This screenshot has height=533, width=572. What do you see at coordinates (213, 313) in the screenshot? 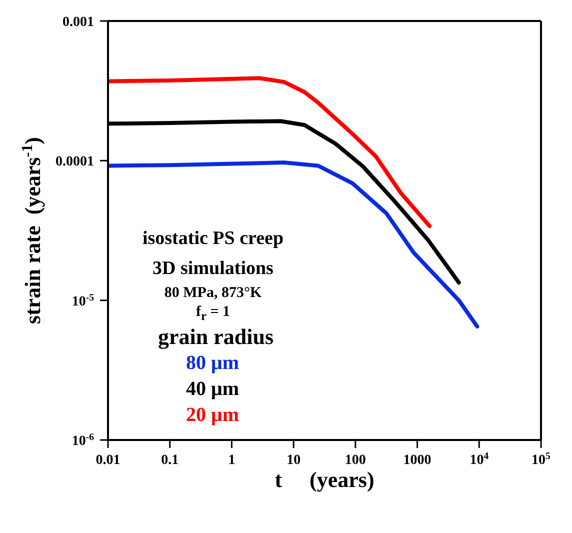
I see `annotation: f$_{r}$ = 1` at bounding box center [213, 313].